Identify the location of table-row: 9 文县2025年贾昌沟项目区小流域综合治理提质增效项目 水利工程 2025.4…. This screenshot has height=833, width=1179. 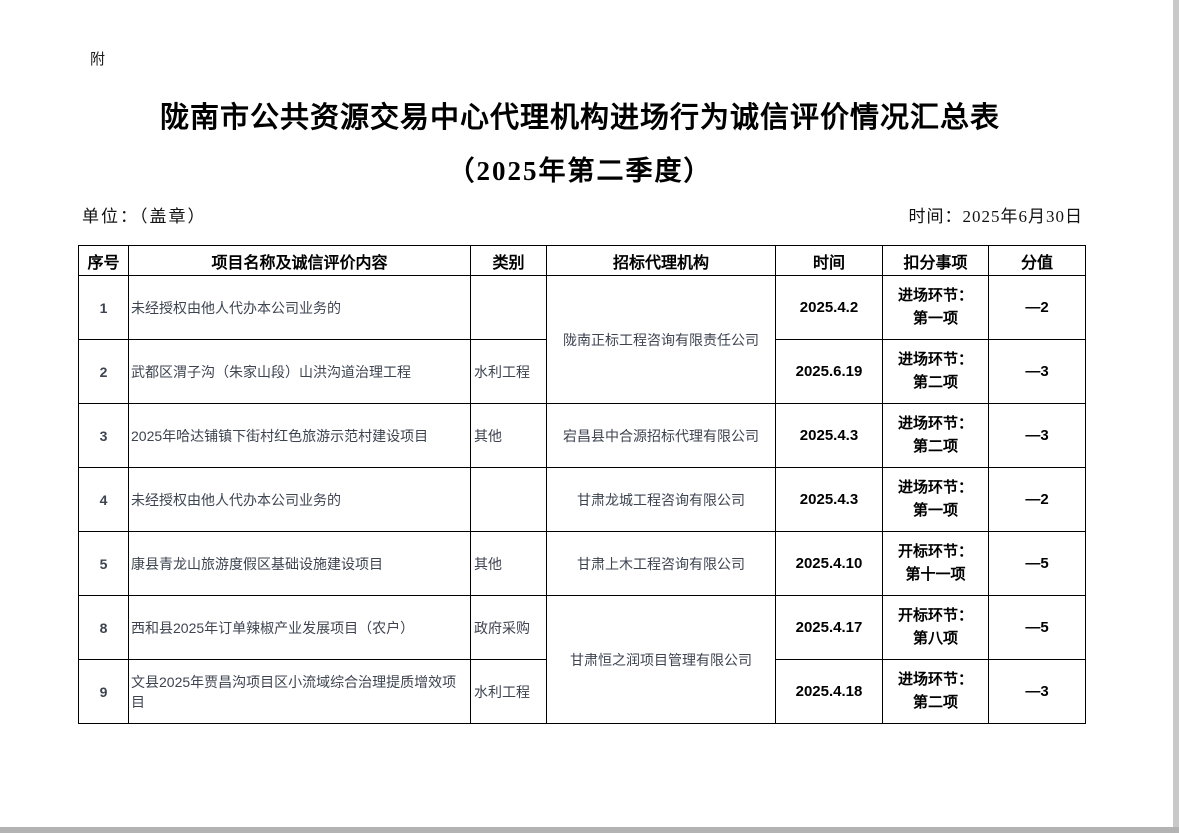
(582, 691).